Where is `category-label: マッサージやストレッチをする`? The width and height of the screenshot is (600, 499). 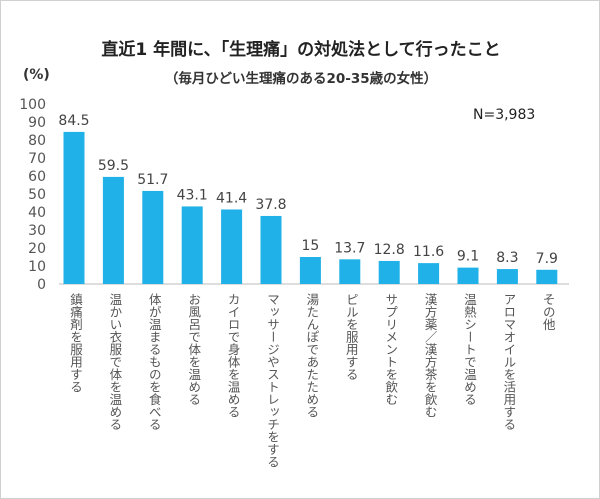
category-label: マッサージやストレッチをする is located at coordinates (272, 380).